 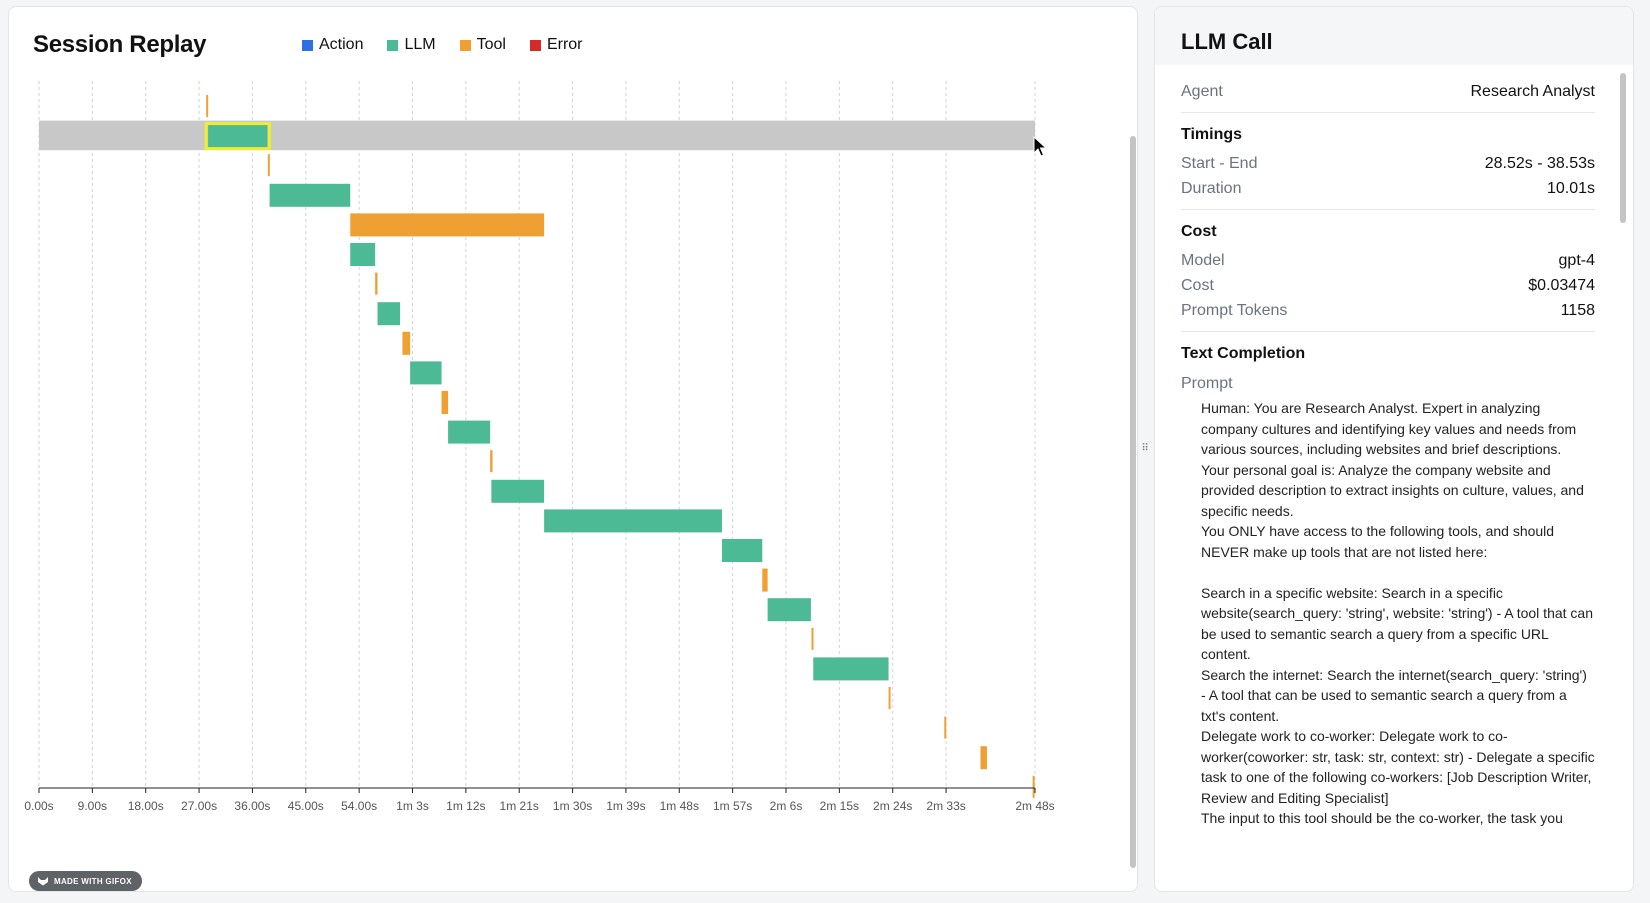 What do you see at coordinates (679, 806) in the screenshot?
I see `x-axis-tick-label: 1m 48s` at bounding box center [679, 806].